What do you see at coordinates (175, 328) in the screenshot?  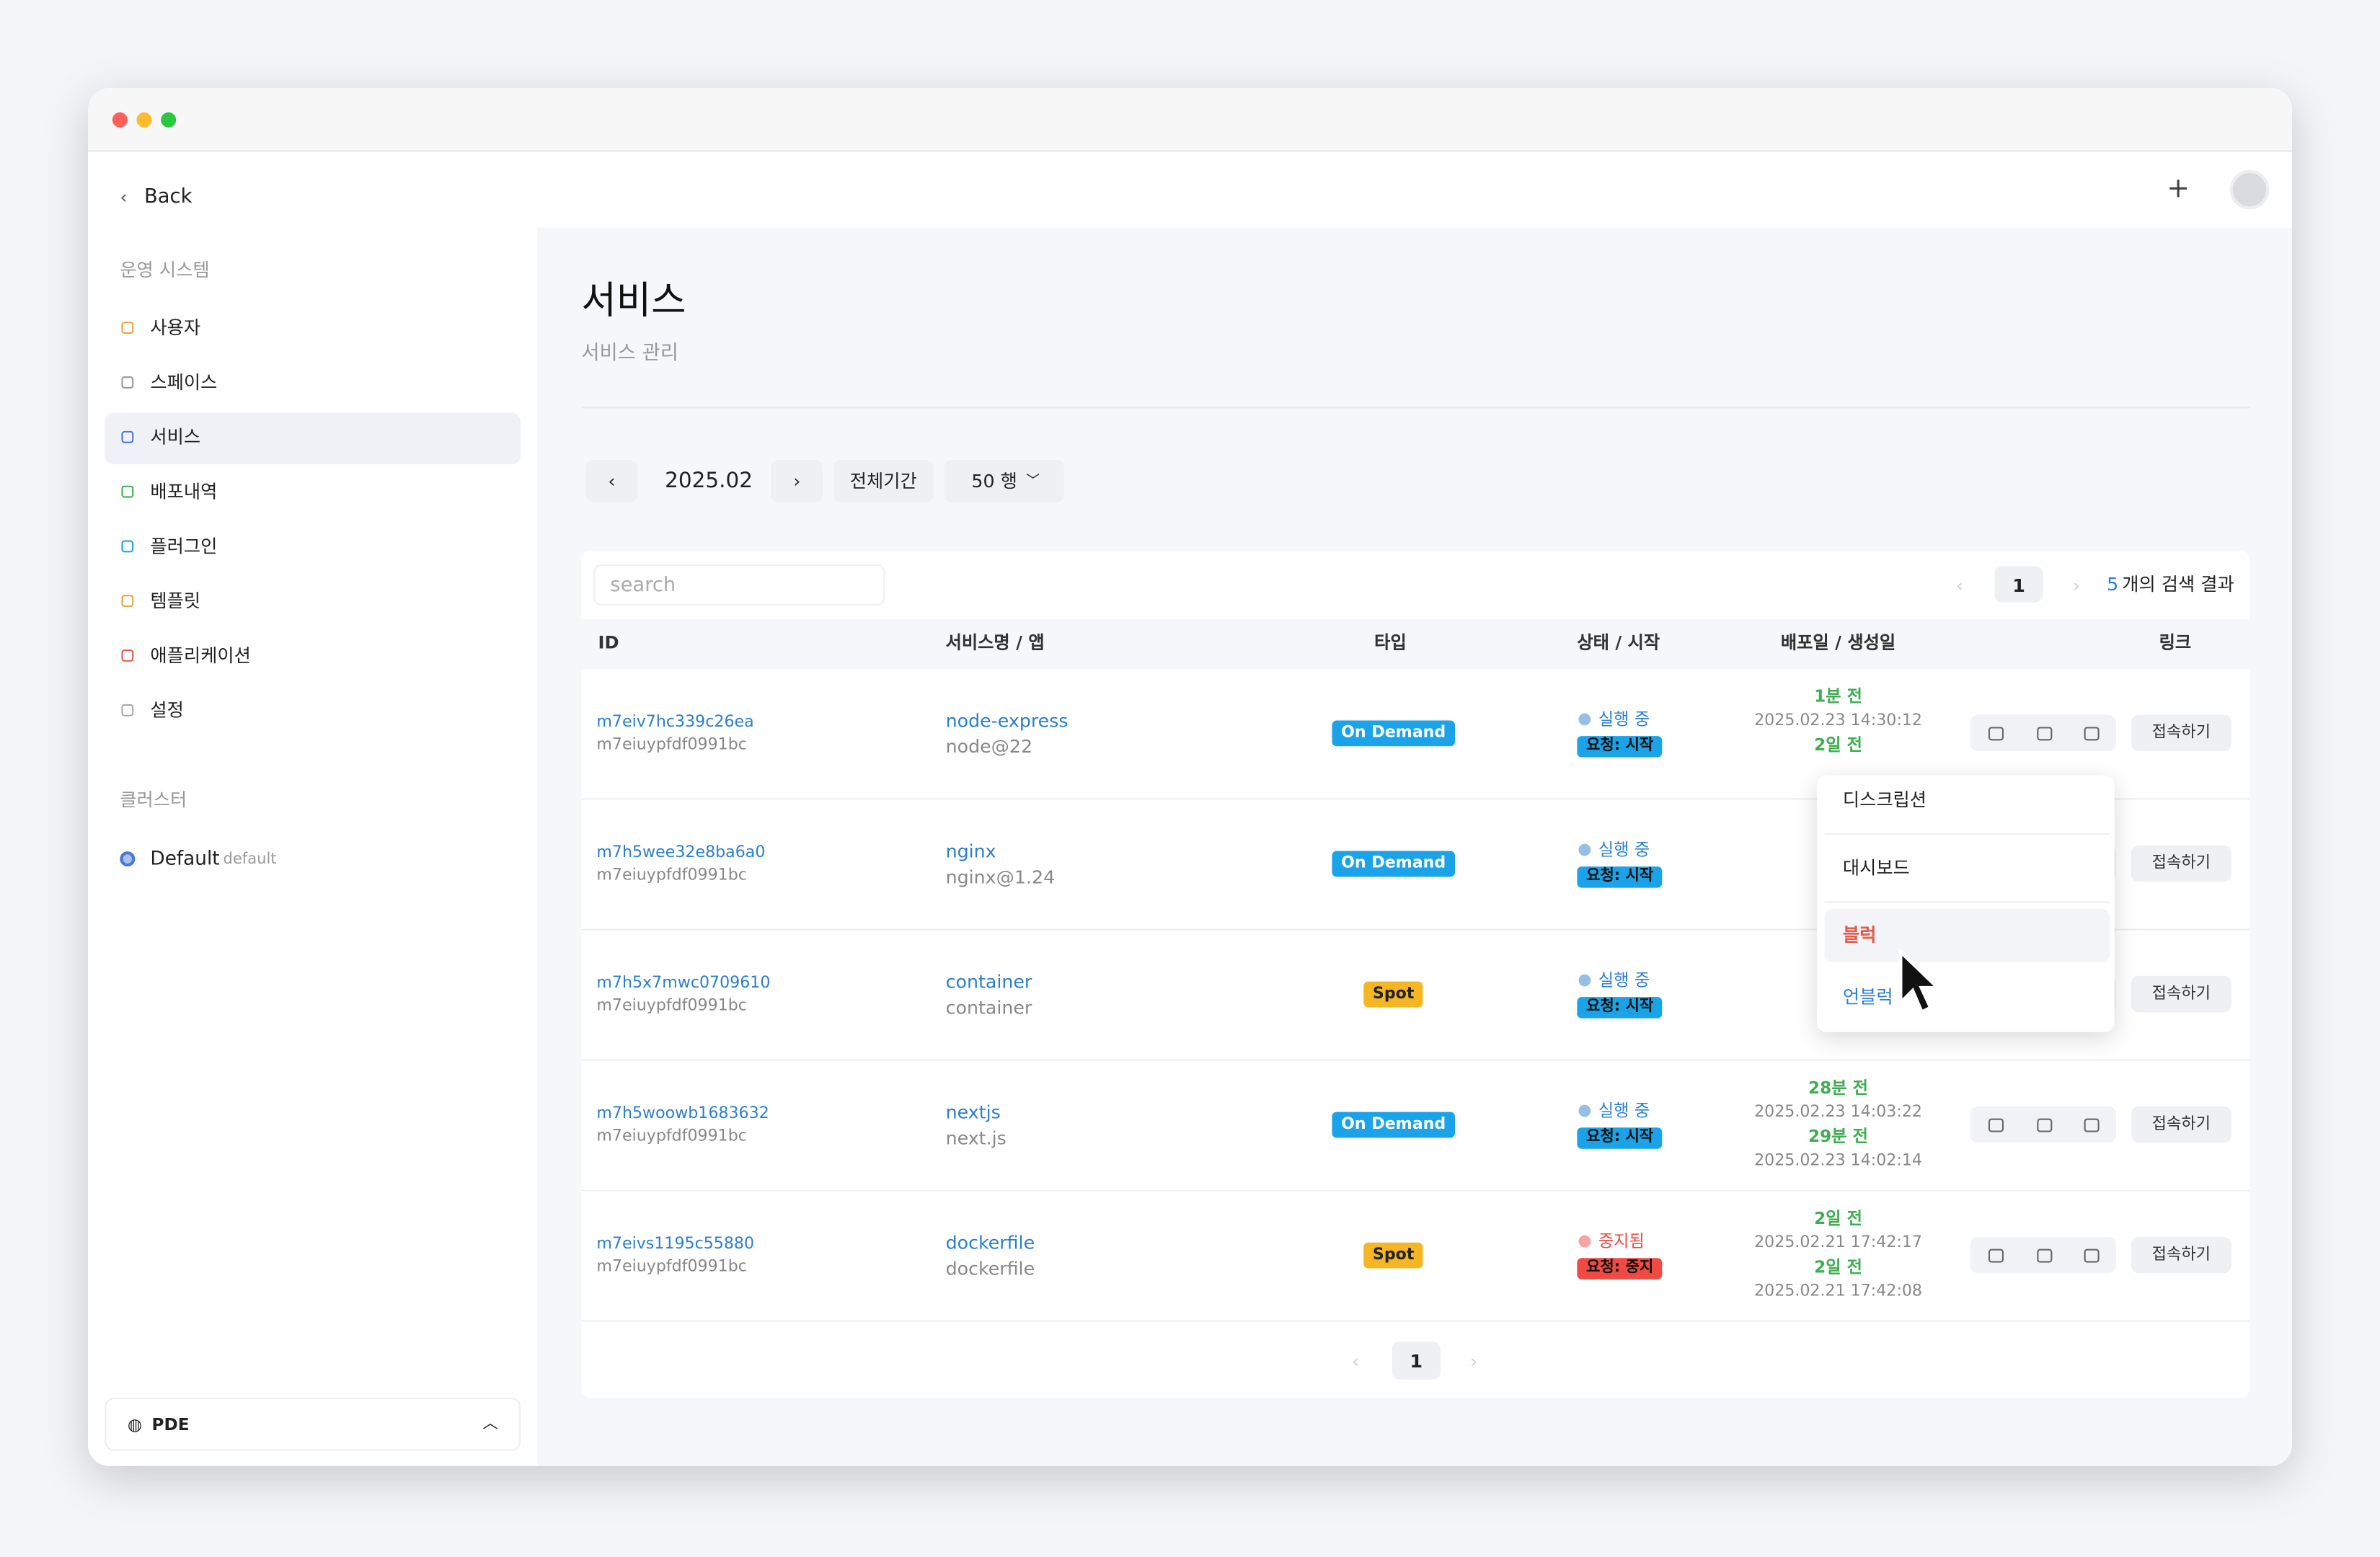 I see `nav-item: 사용자` at bounding box center [175, 328].